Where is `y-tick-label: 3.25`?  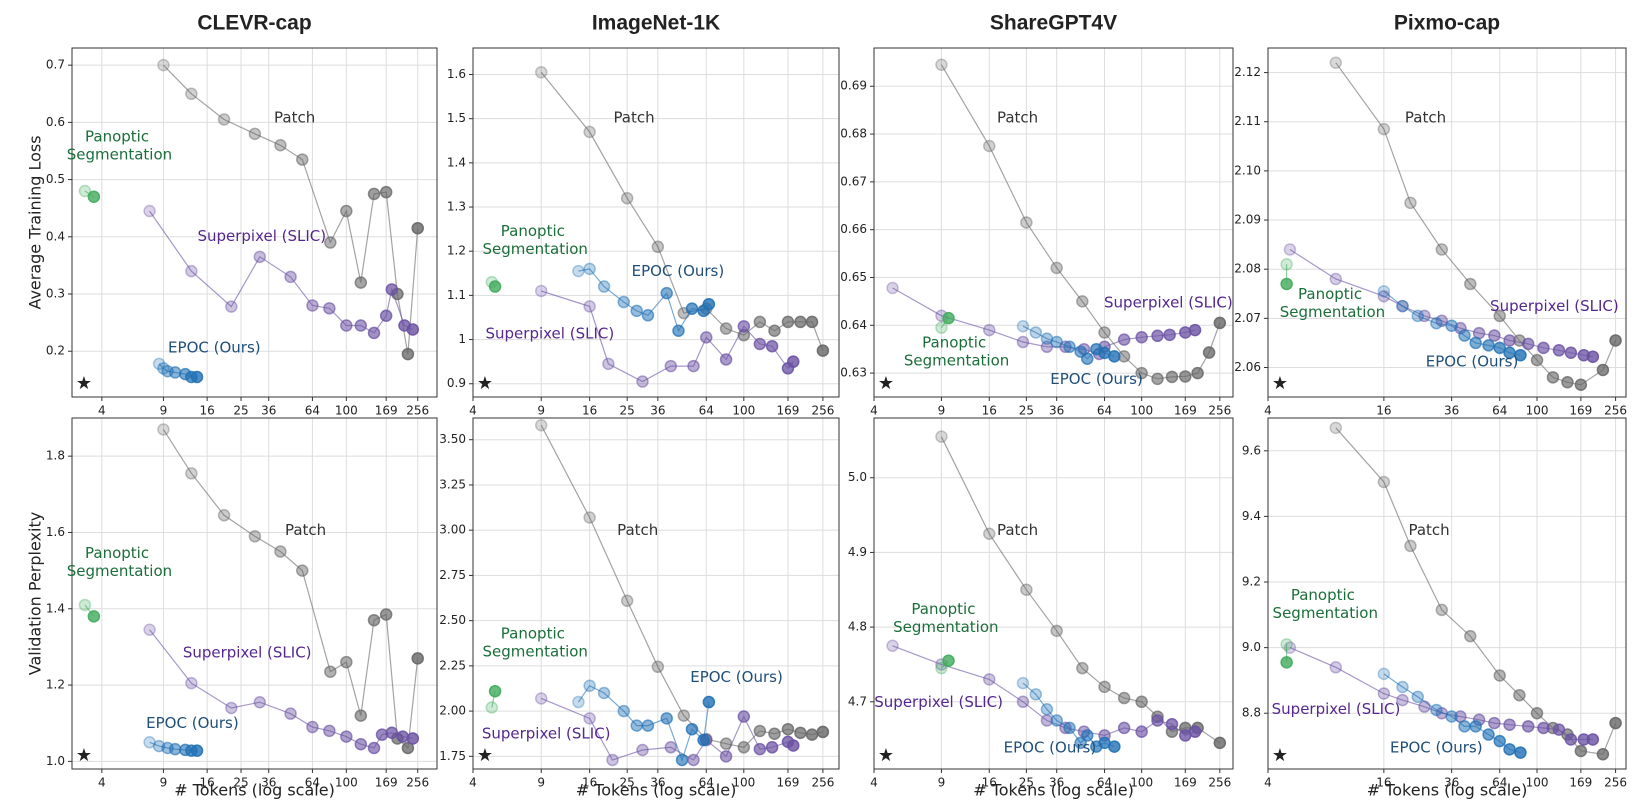
y-tick-label: 3.25 is located at coordinates (452, 484).